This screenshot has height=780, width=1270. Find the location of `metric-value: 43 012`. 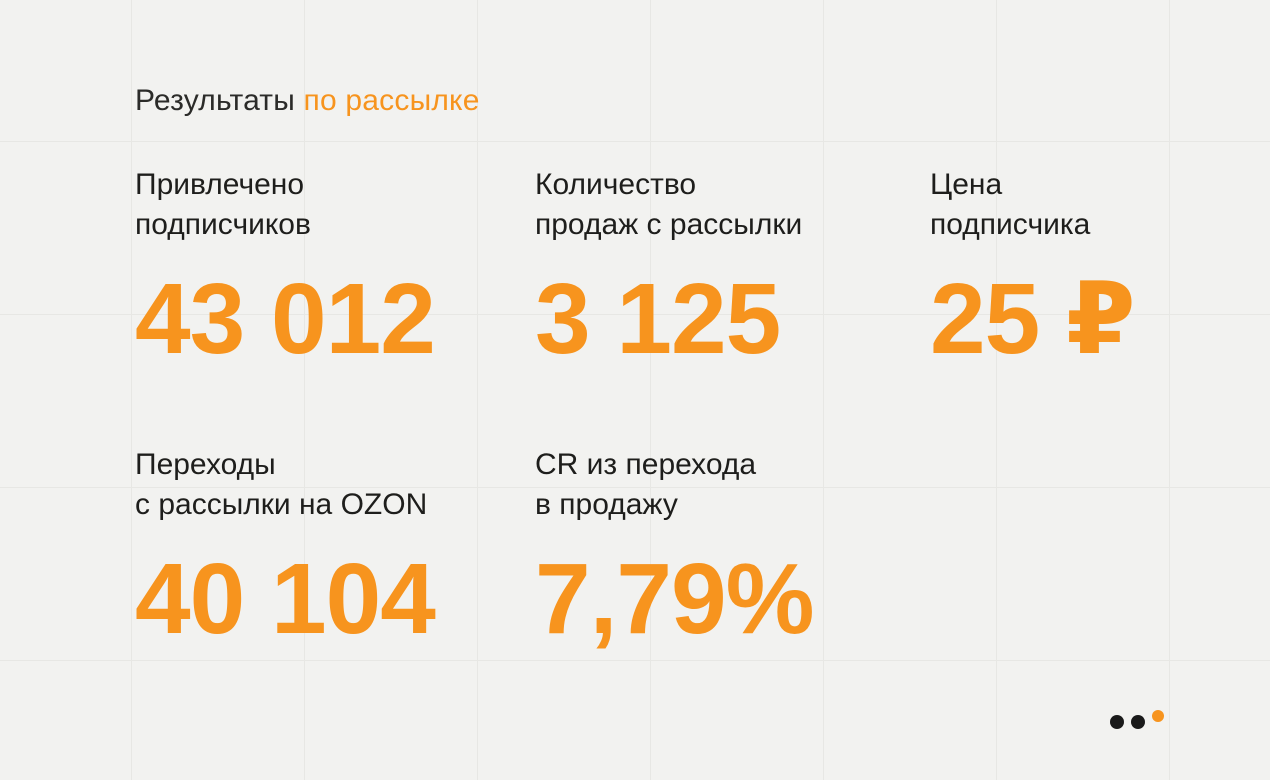

metric-value: 43 012 is located at coordinates (285, 319).